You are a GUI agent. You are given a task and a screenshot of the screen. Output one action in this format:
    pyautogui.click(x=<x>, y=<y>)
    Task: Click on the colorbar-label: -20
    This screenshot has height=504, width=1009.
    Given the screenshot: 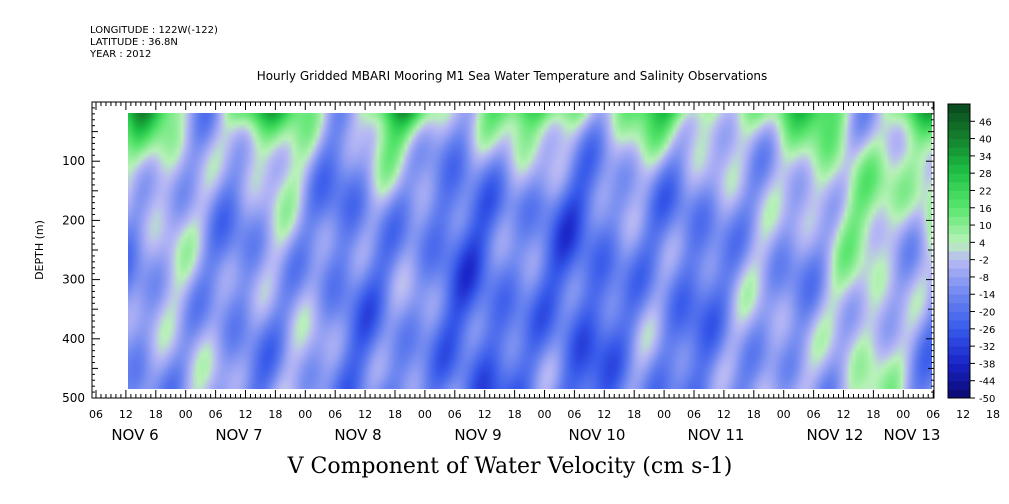 What is the action you would take?
    pyautogui.click(x=987, y=313)
    